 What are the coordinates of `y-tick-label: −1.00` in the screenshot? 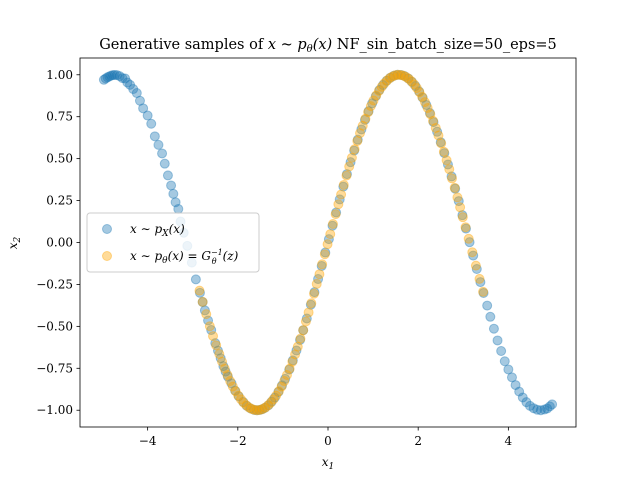 It's located at (54, 410).